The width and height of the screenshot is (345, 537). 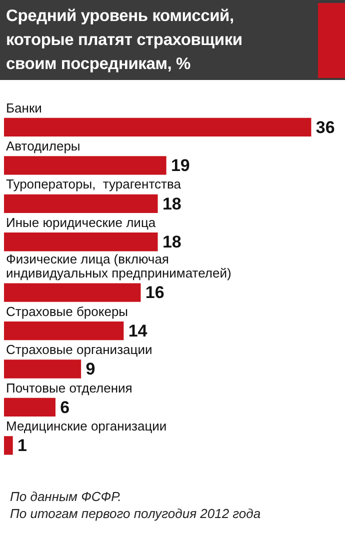 I want to click on data-label: 36, so click(x=325, y=127).